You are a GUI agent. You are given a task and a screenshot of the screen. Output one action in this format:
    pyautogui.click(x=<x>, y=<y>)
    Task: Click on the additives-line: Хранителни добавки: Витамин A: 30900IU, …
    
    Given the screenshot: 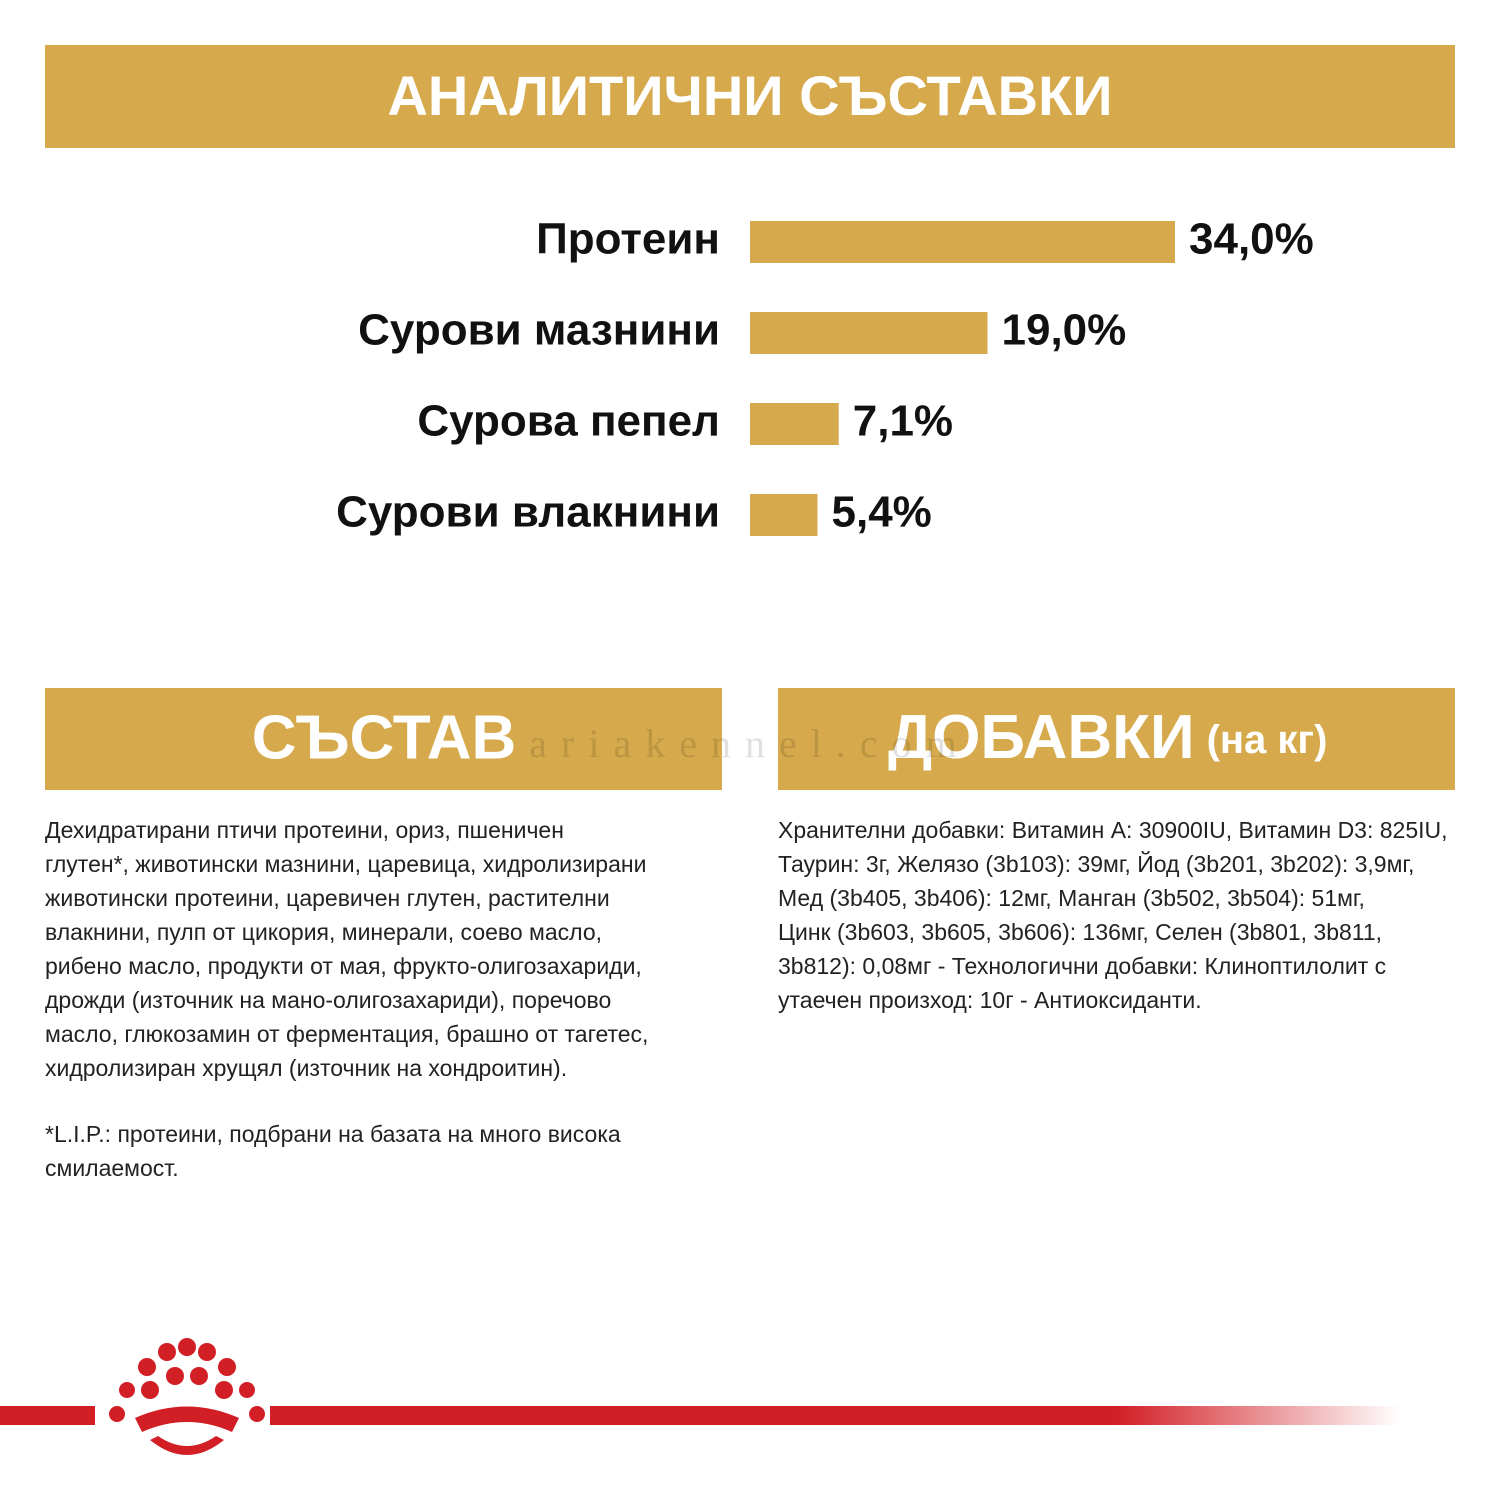 What is the action you would take?
    pyautogui.click(x=1113, y=830)
    